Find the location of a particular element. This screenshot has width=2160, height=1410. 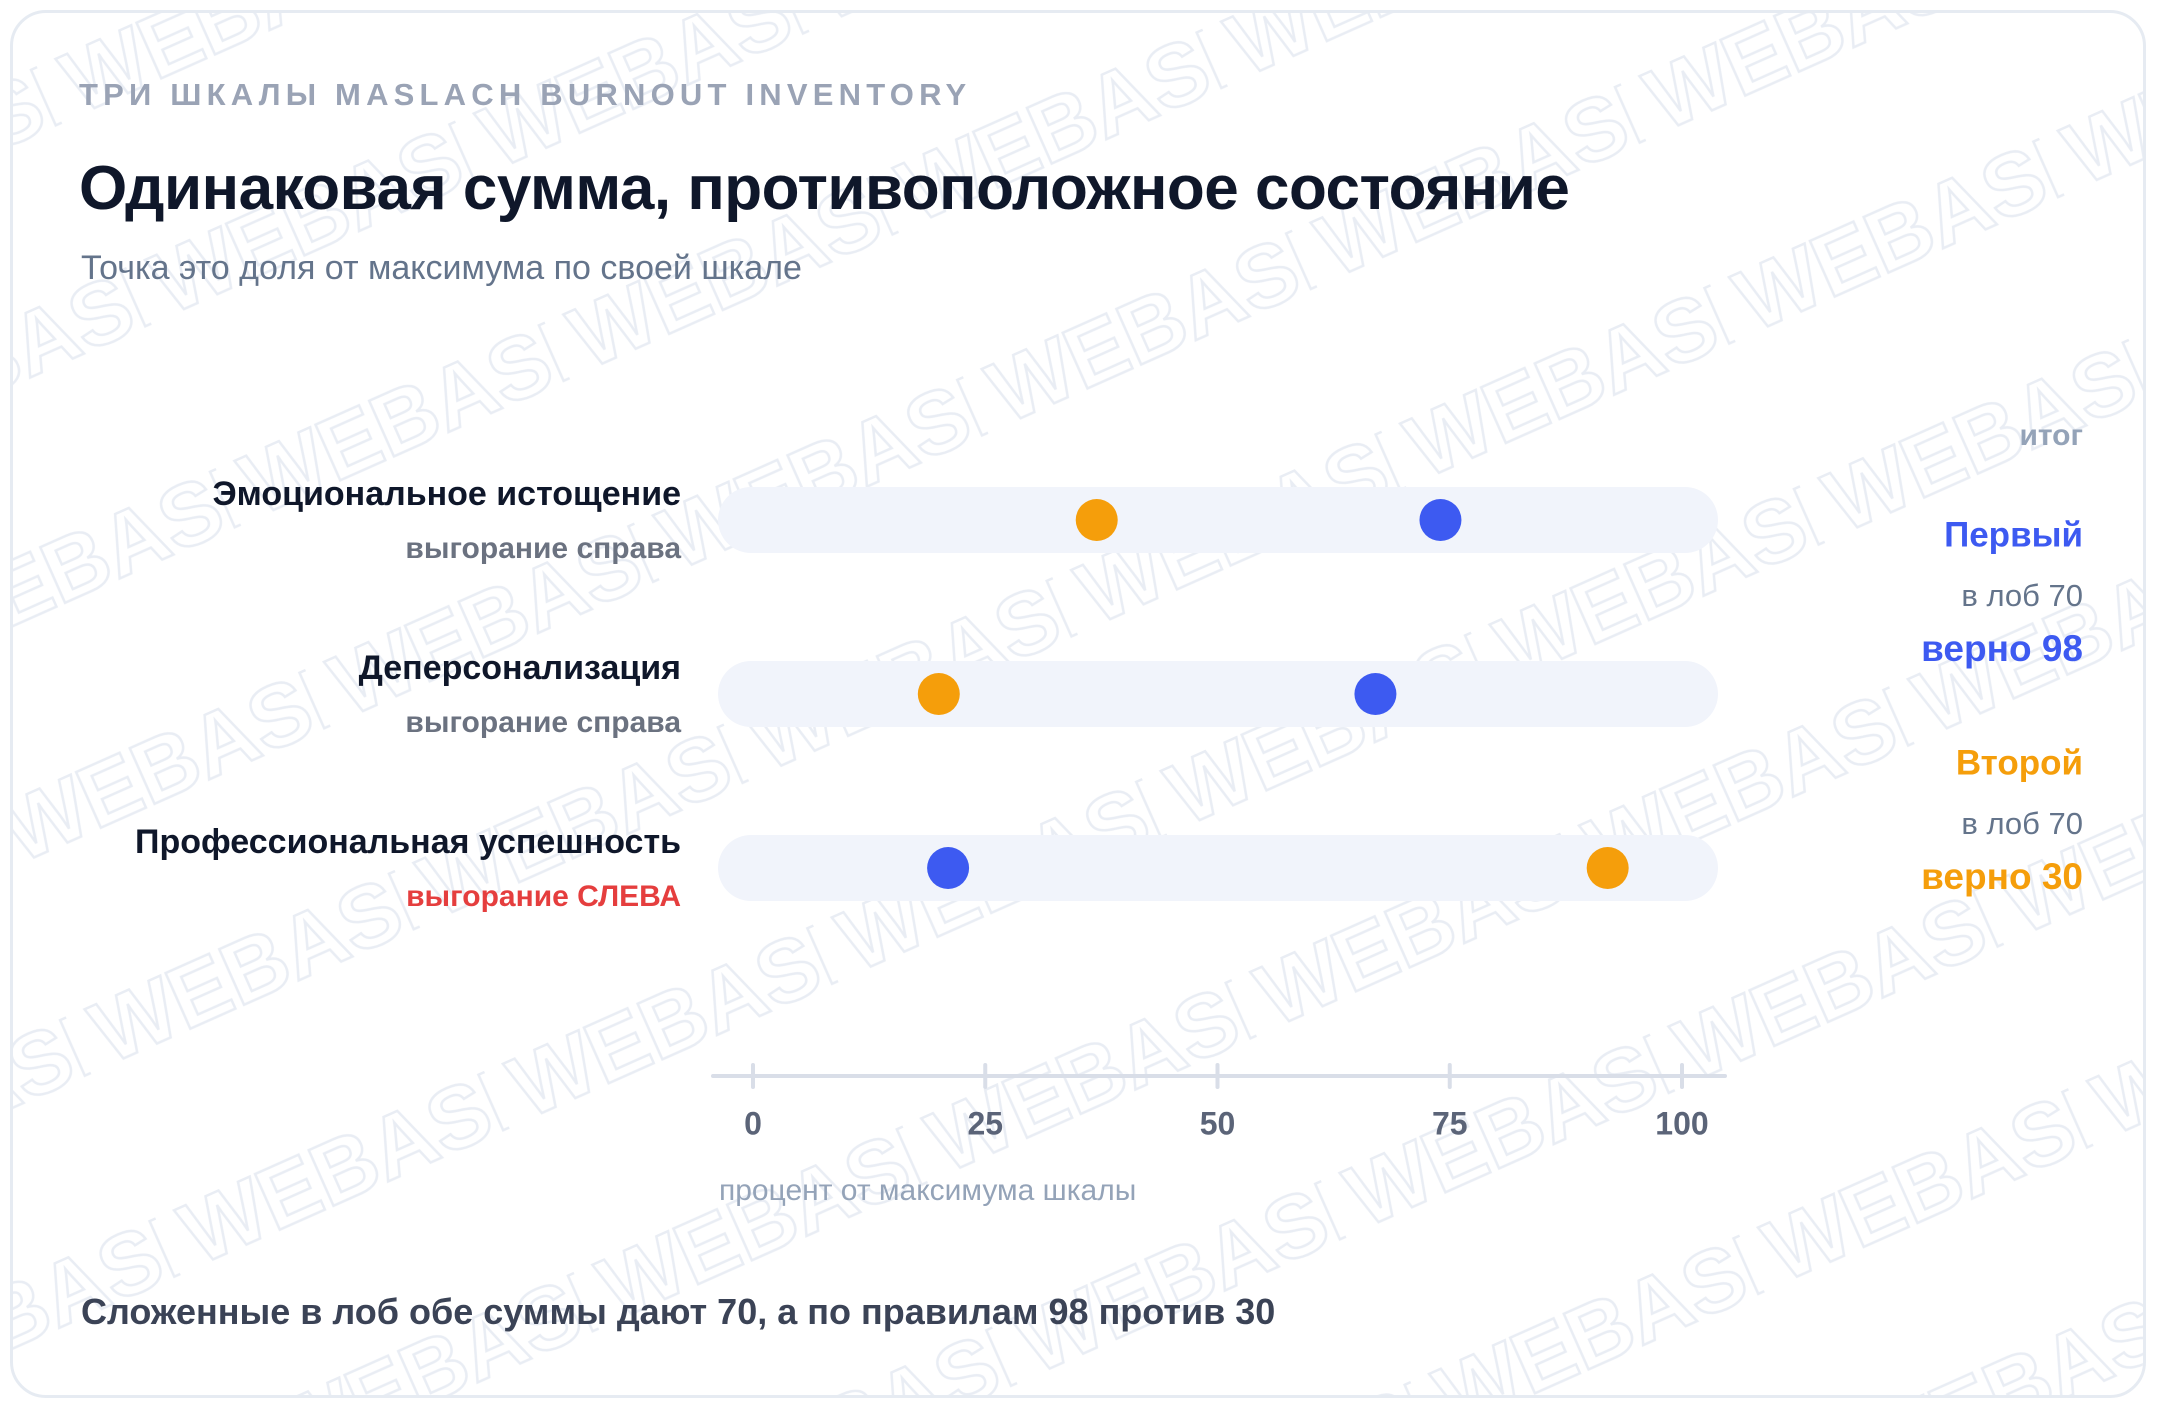

summary-correct-sum: верно 98 is located at coordinates (2002, 648).